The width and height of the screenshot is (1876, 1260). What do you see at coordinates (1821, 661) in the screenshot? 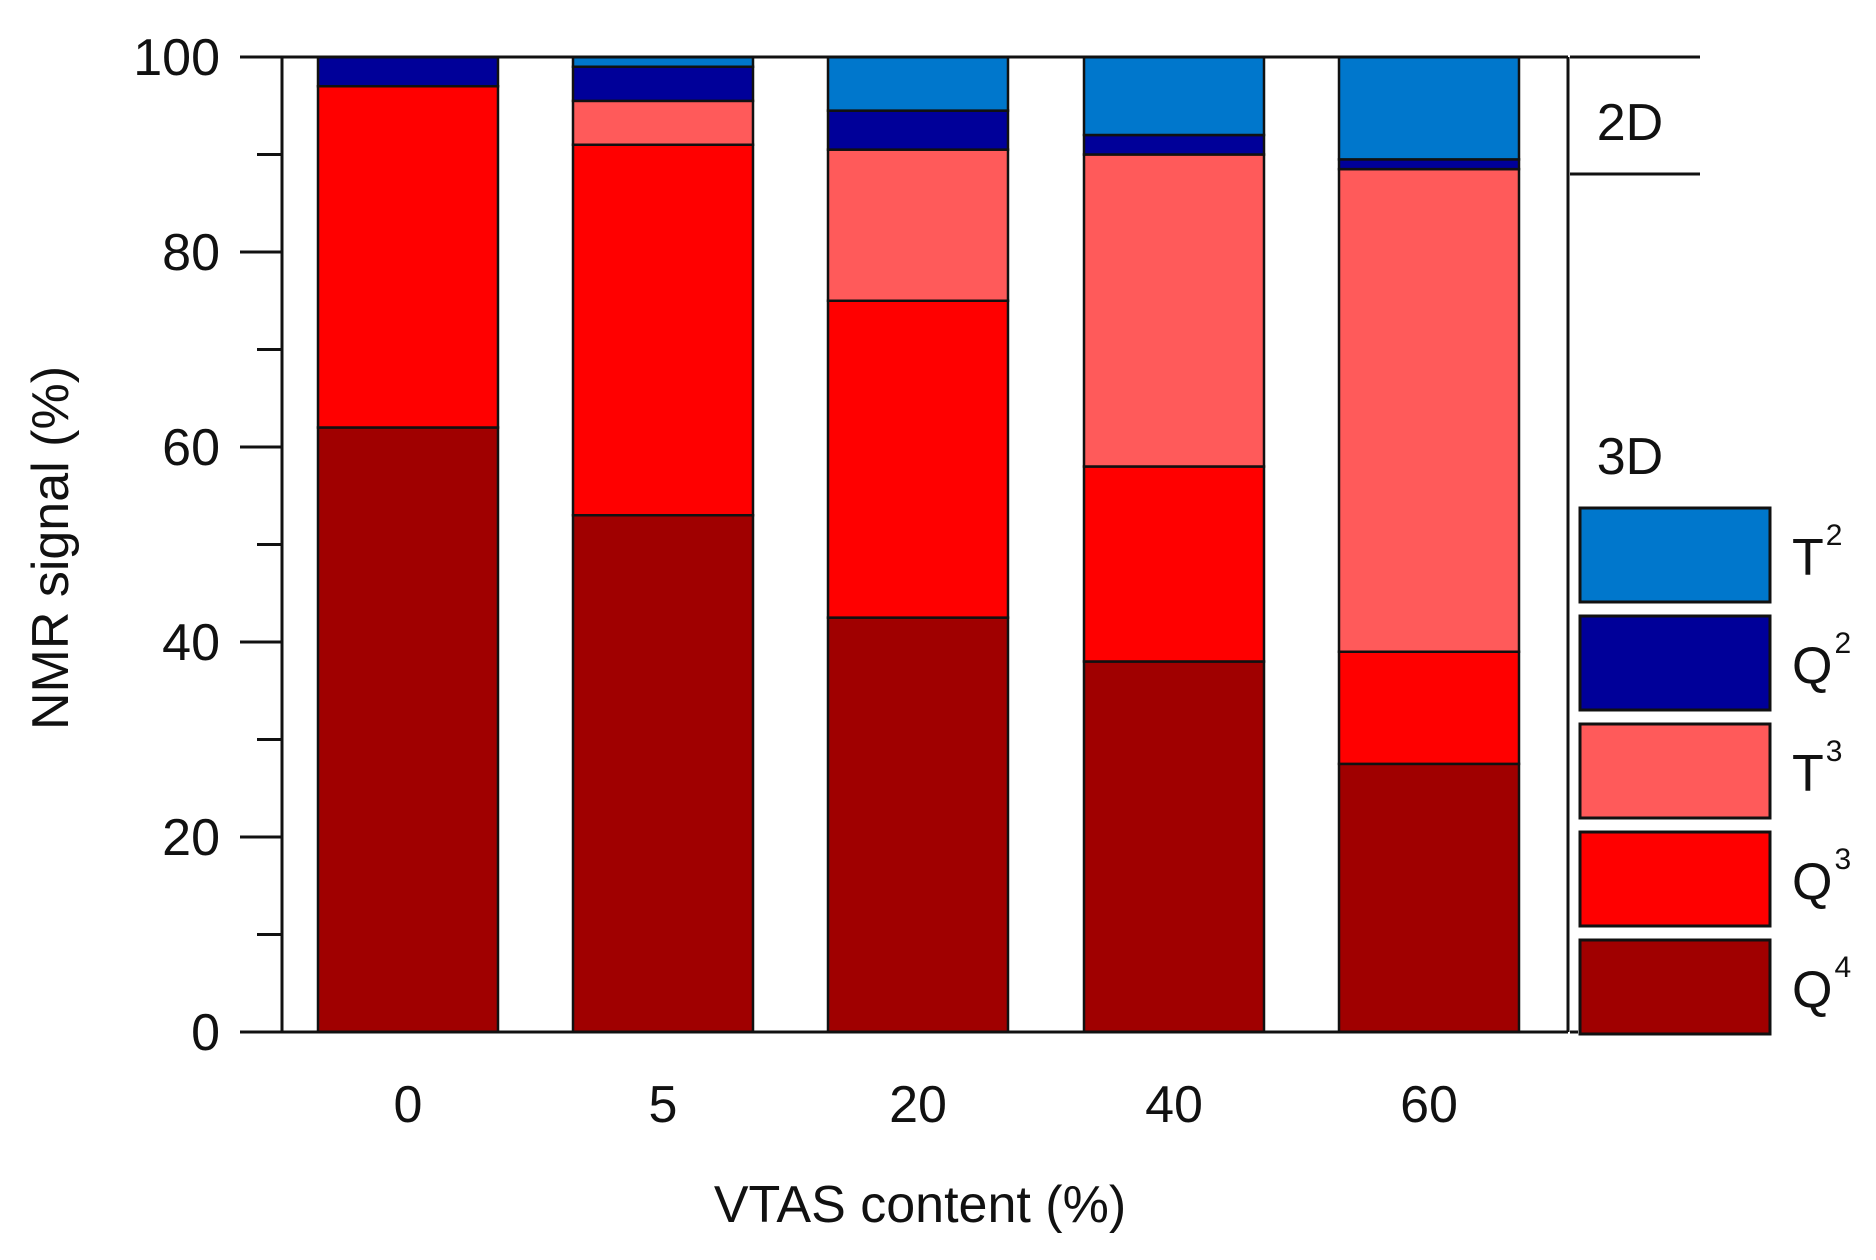
I see `legend-label-q2: Q2` at bounding box center [1821, 661].